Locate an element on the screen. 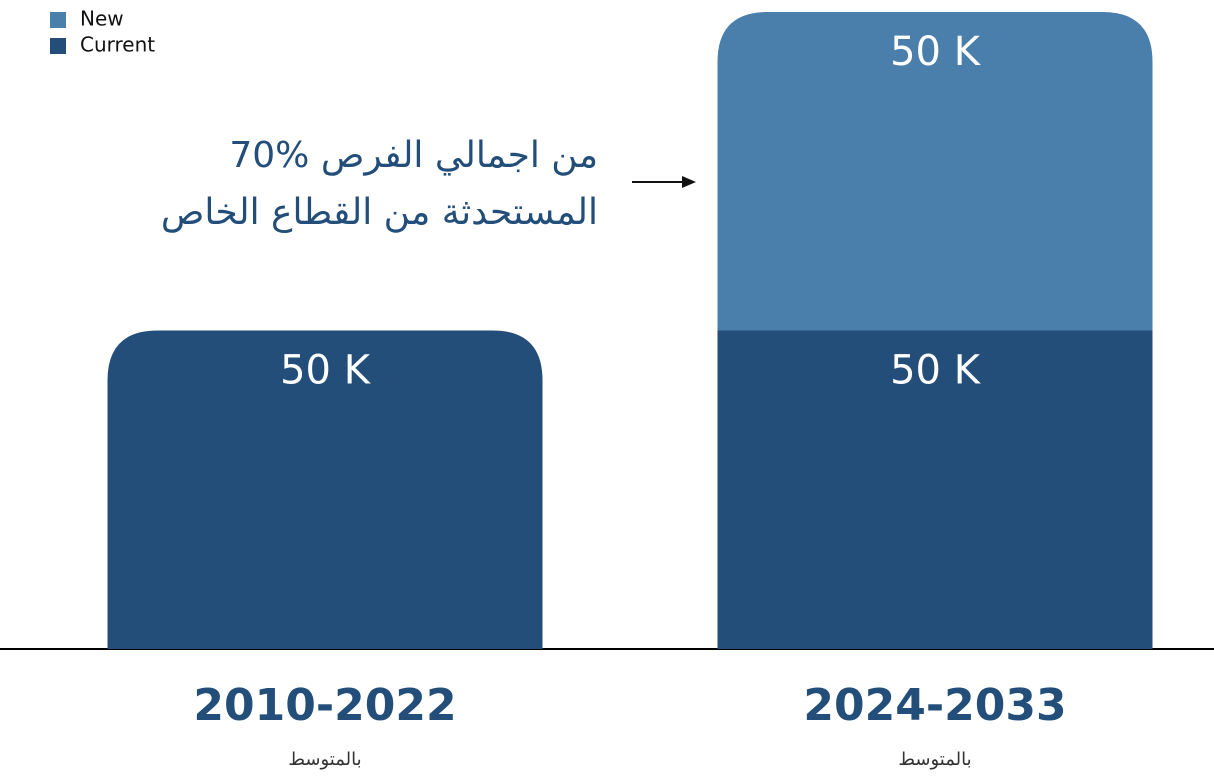 The height and width of the screenshot is (776, 1214). category-label: 2024-2033 is located at coordinates (934, 705).